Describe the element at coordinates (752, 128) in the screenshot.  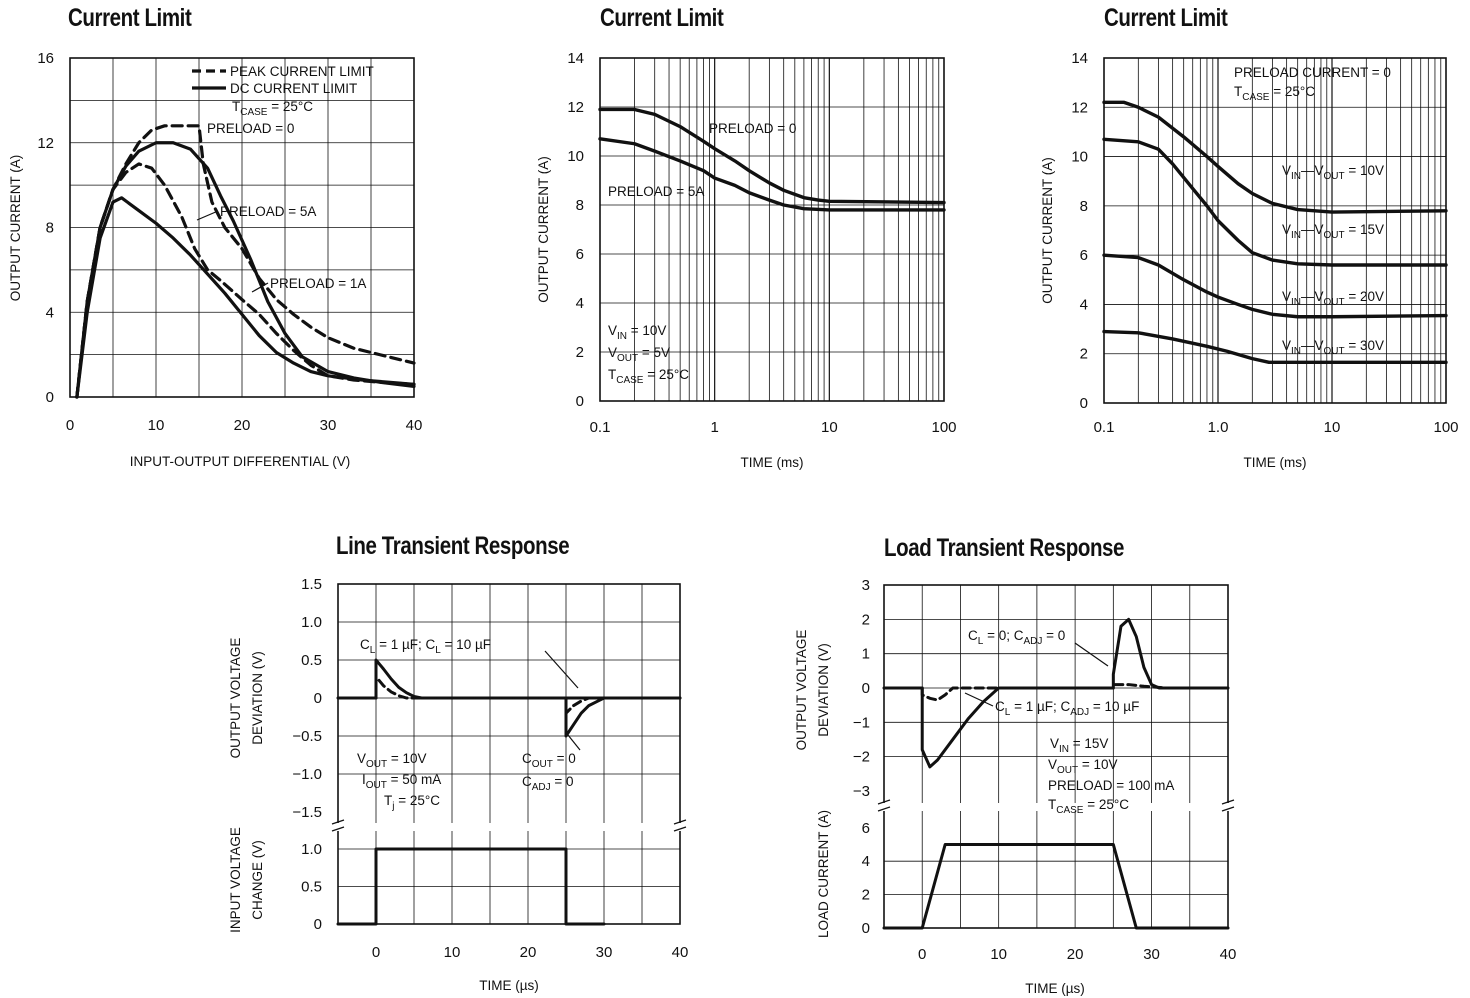
I see `c2-ann-preload0: PRELOAD = 0` at that location.